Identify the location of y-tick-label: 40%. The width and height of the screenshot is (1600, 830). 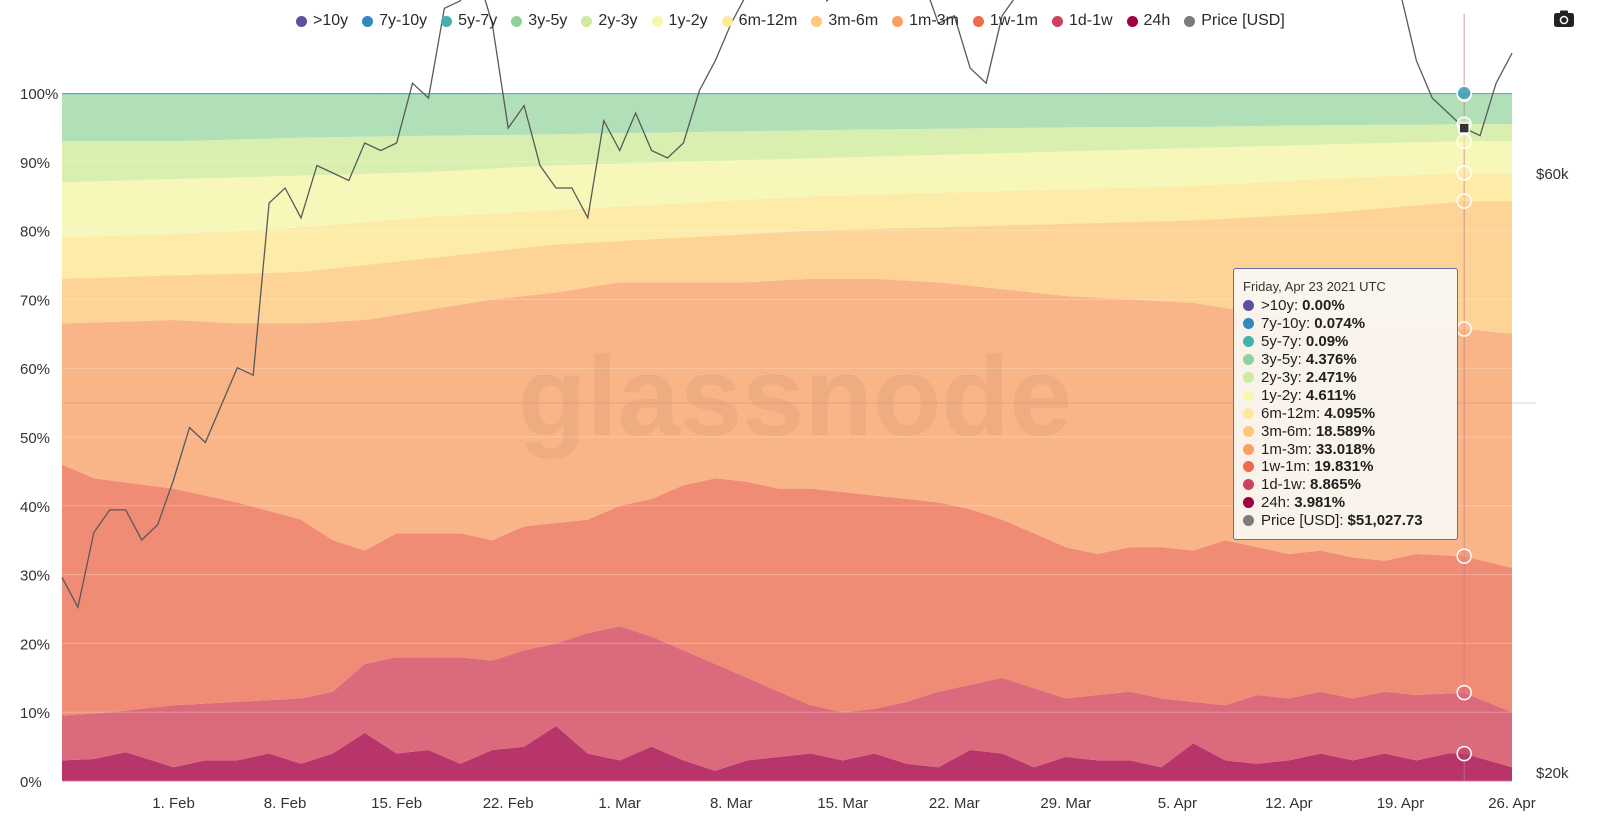
(35, 507).